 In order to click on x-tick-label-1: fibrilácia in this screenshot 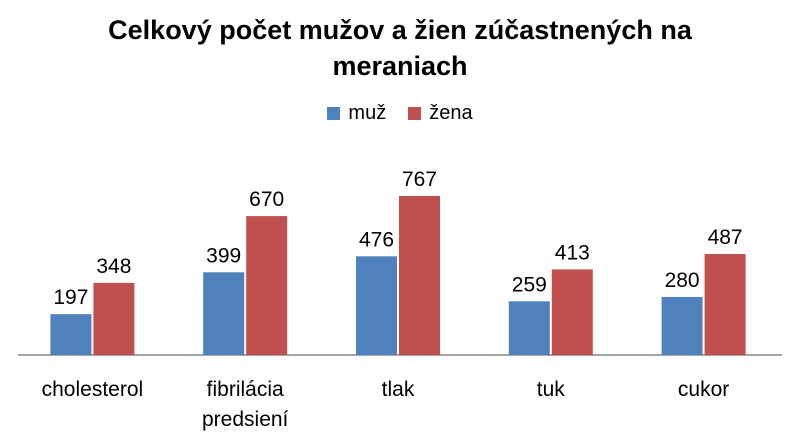, I will do `click(245, 389)`.